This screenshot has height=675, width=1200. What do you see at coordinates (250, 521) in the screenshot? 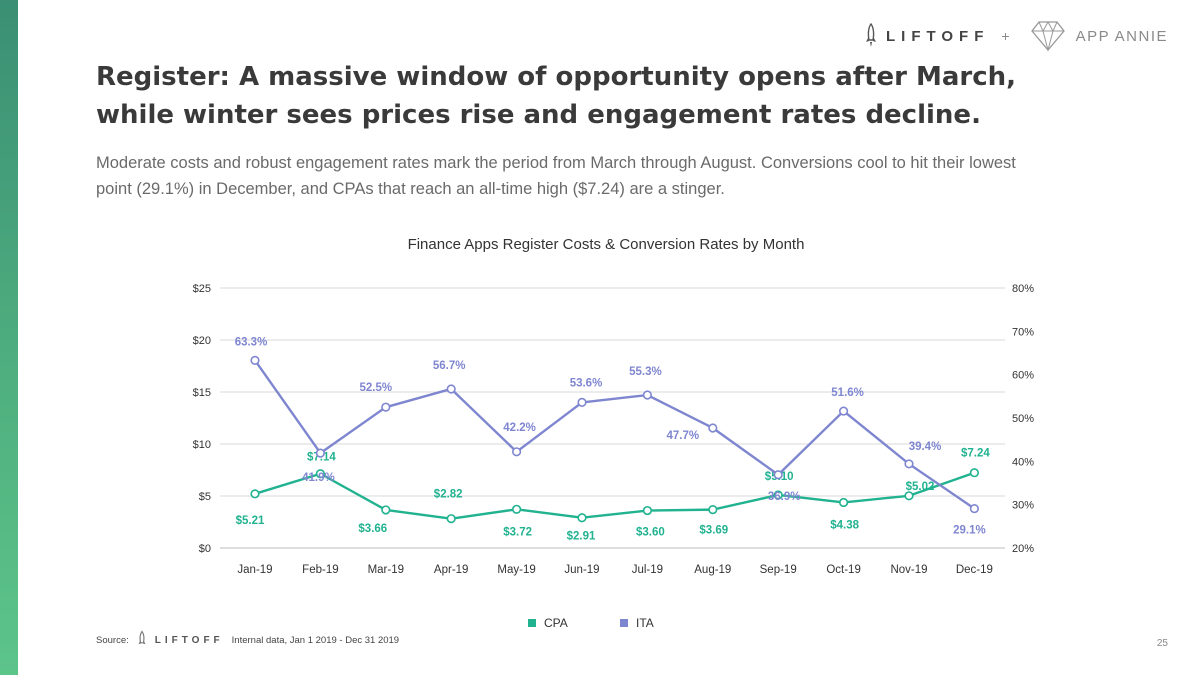
I see `data-label-cpa: $5.21` at bounding box center [250, 521].